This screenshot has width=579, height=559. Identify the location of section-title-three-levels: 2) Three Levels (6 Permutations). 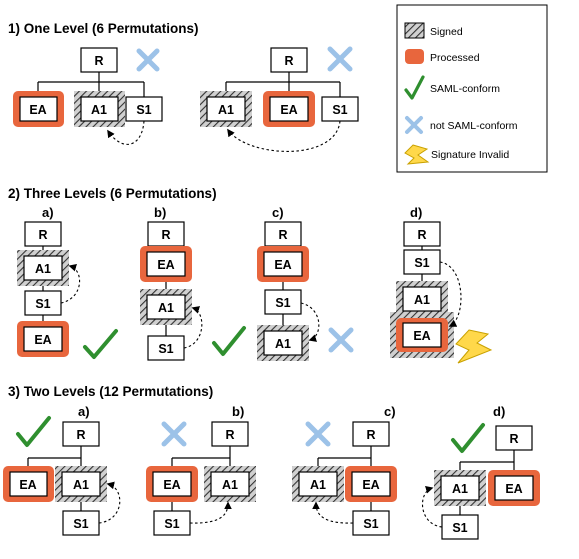
(112, 193).